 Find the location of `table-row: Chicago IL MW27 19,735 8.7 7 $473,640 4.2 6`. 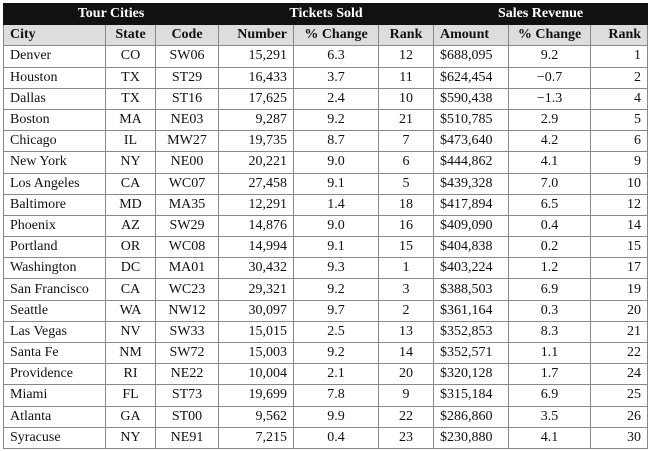

table-row: Chicago IL MW27 19,735 8.7 7 $473,640 4.2 6 is located at coordinates (326, 141).